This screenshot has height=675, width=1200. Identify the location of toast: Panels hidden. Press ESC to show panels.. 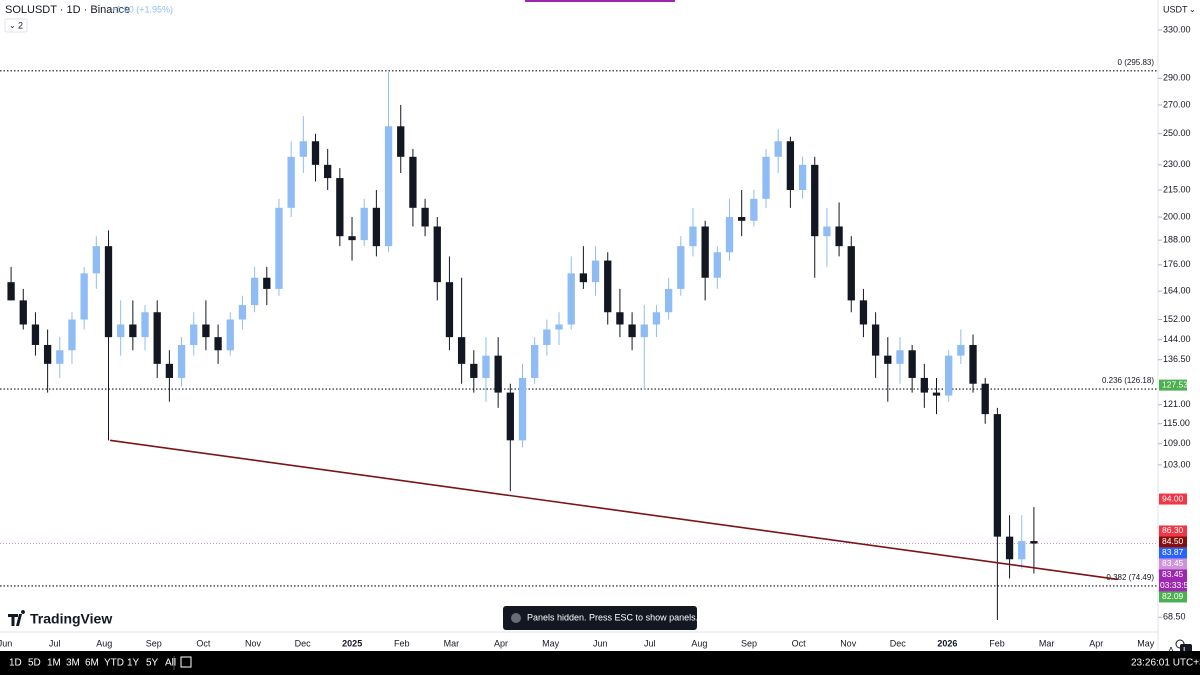
(600, 618).